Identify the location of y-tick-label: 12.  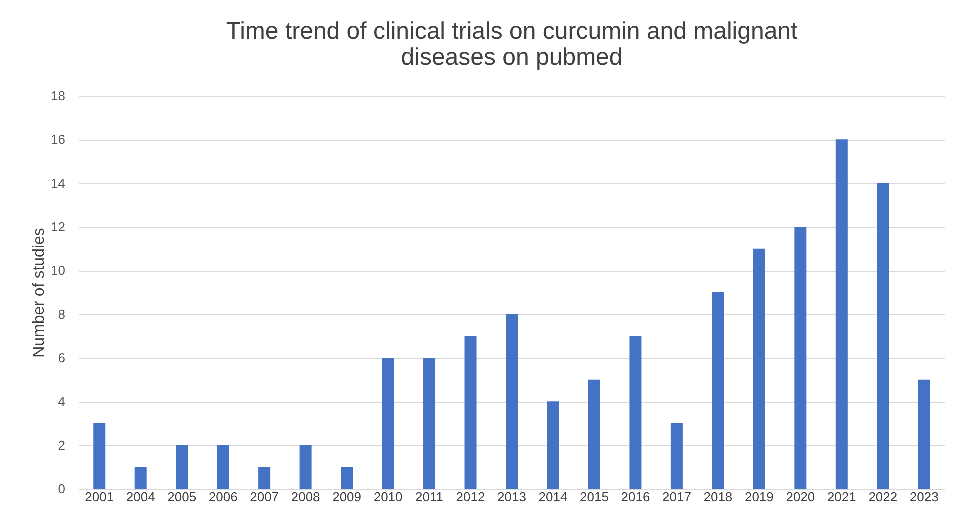
(58, 227).